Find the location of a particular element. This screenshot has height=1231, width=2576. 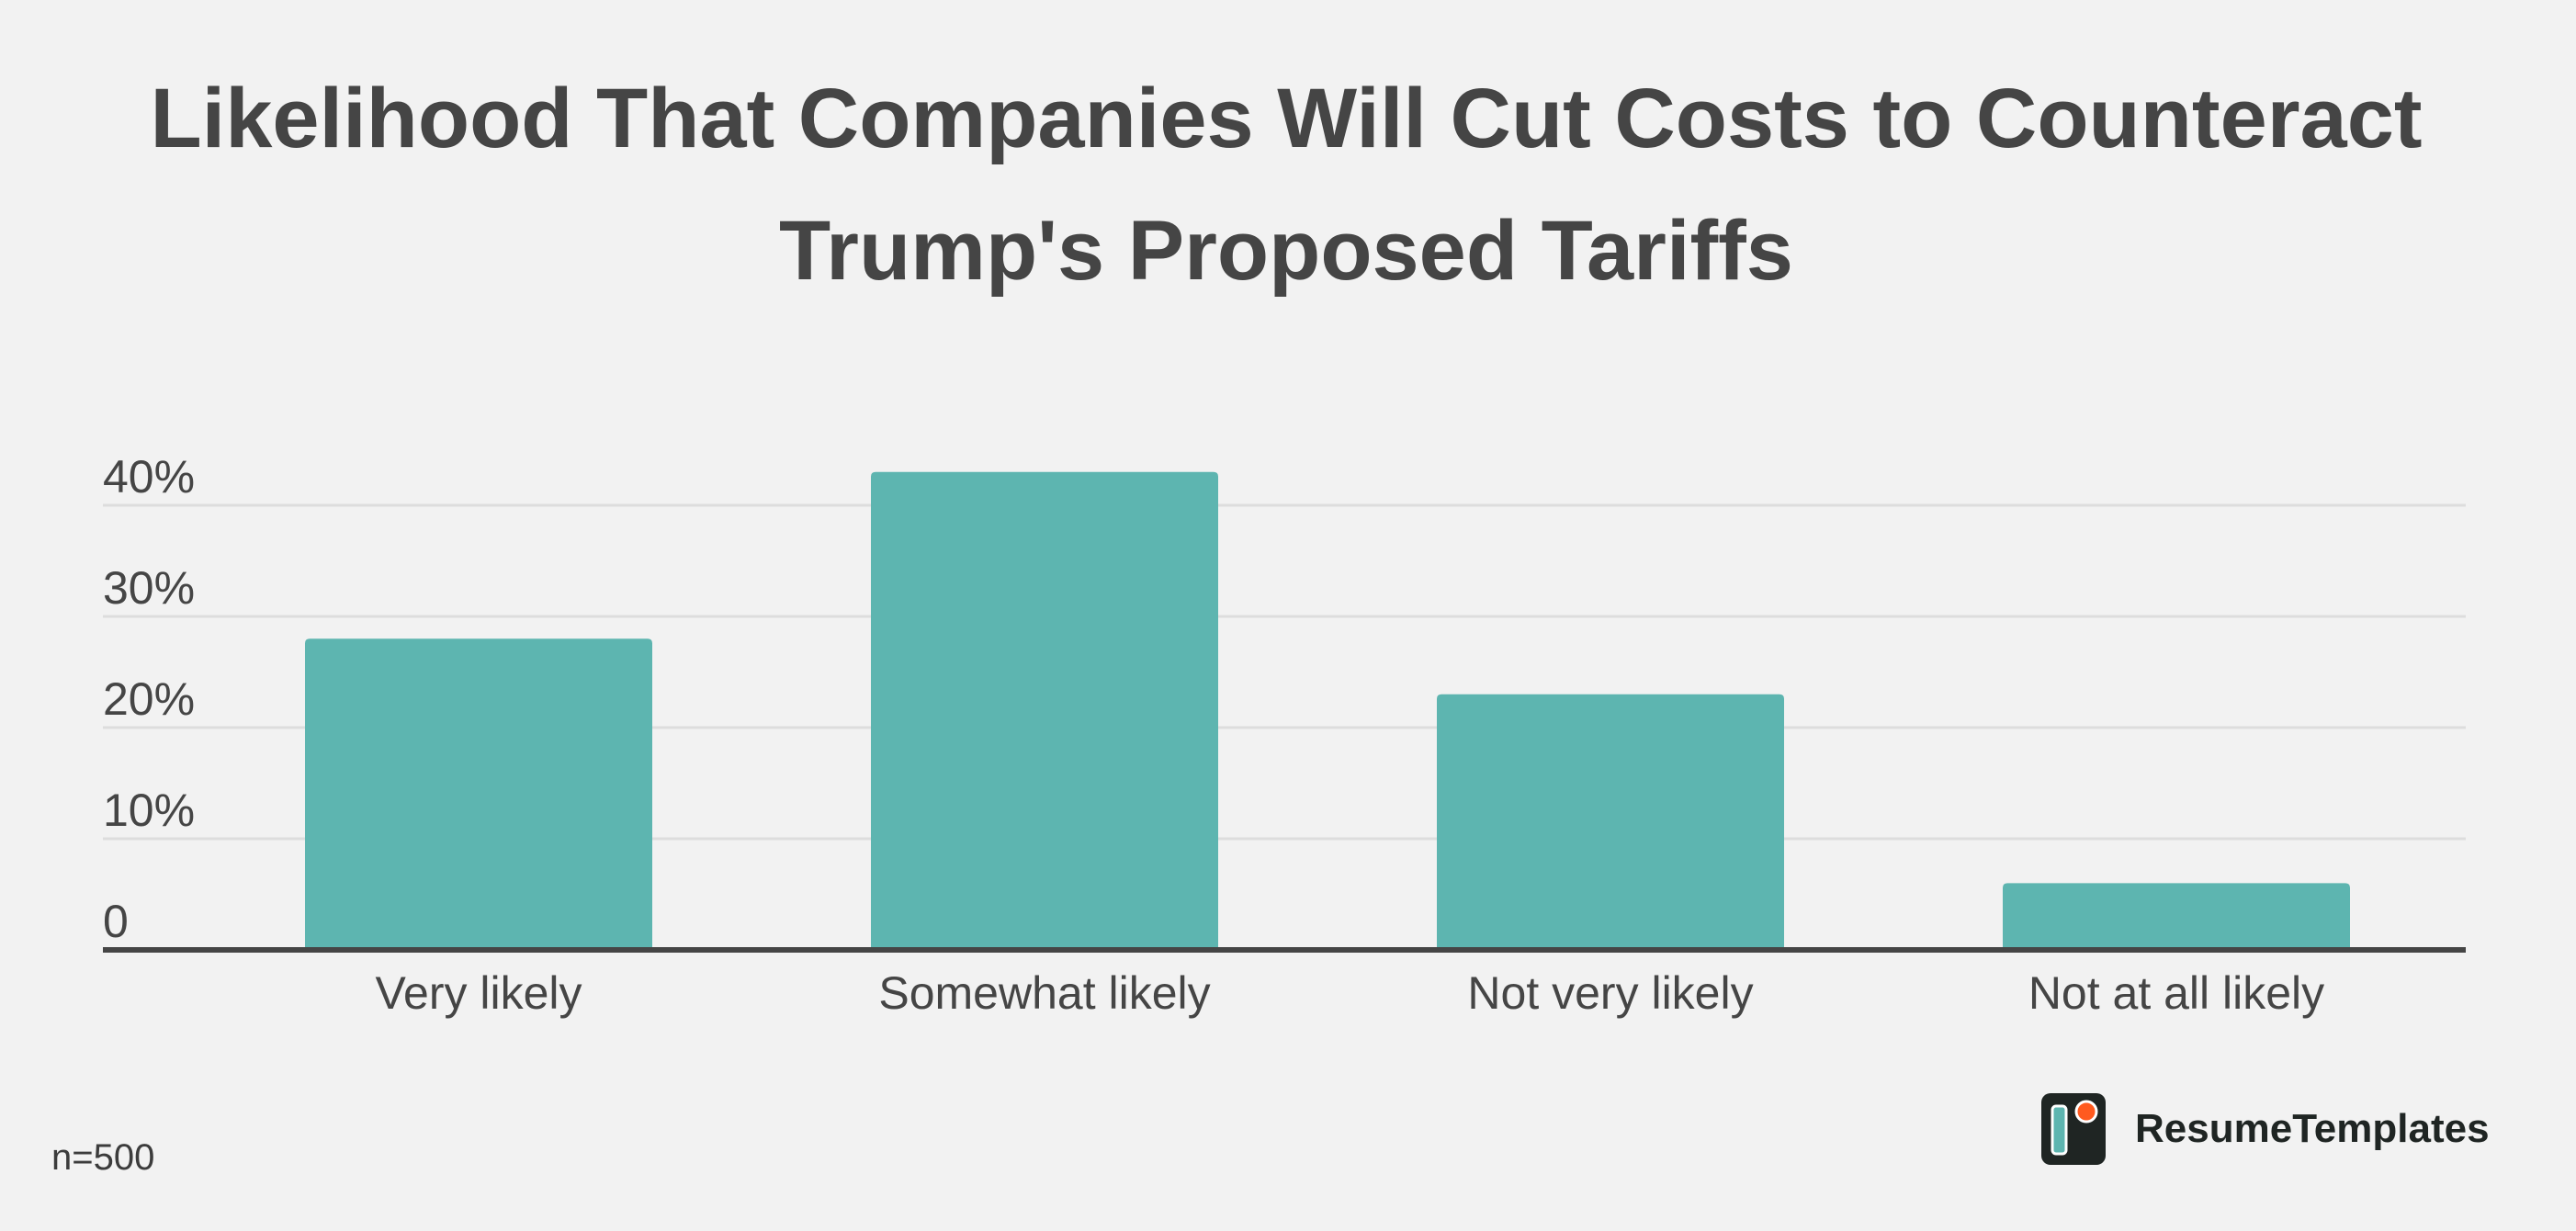

y-tick-label-10: 10% is located at coordinates (149, 811).